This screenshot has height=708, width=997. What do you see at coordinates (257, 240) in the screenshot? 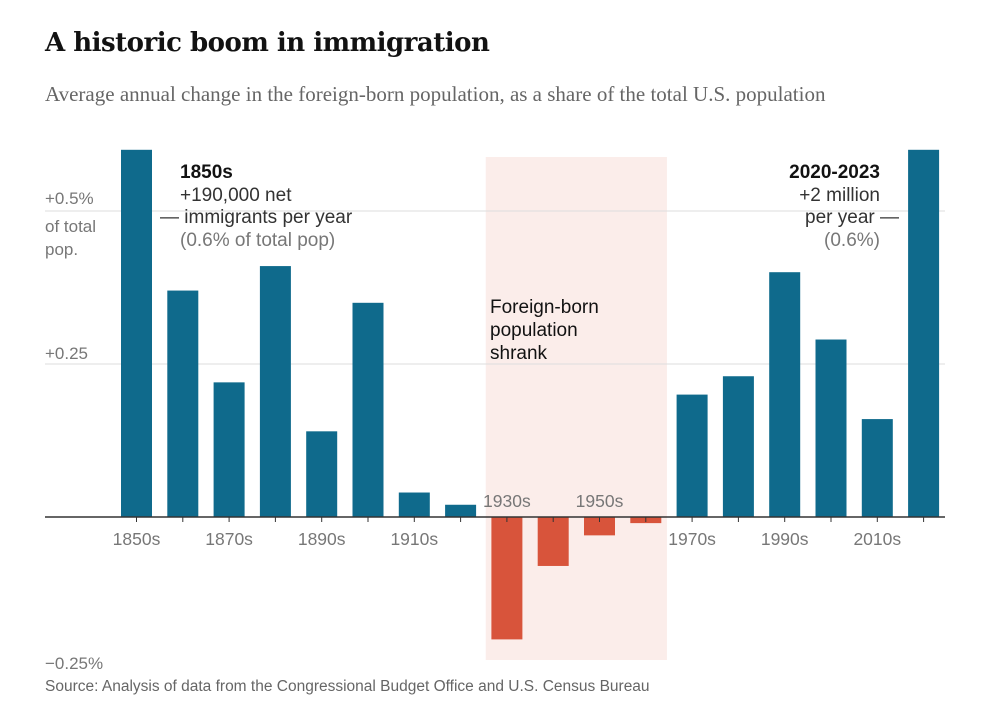
I see `annotation-1850s-line3: (0.6% of total pop)` at bounding box center [257, 240].